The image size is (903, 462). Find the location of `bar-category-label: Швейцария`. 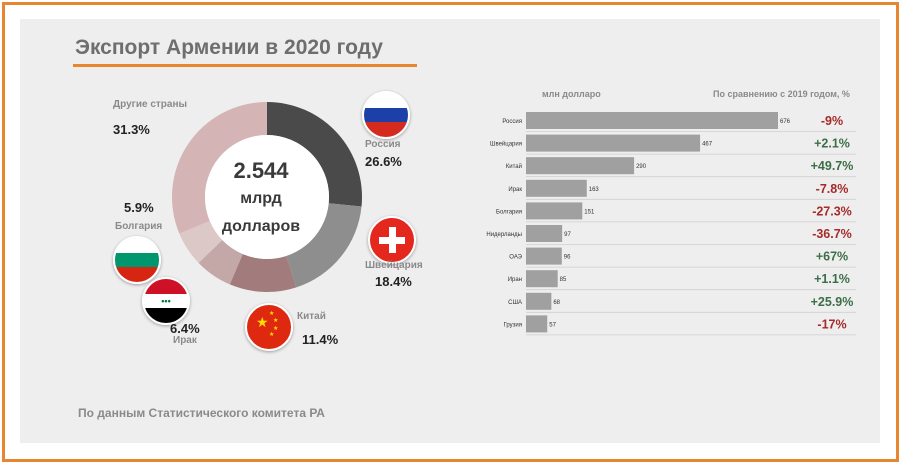

bar-category-label: Швейцария is located at coordinates (506, 144).